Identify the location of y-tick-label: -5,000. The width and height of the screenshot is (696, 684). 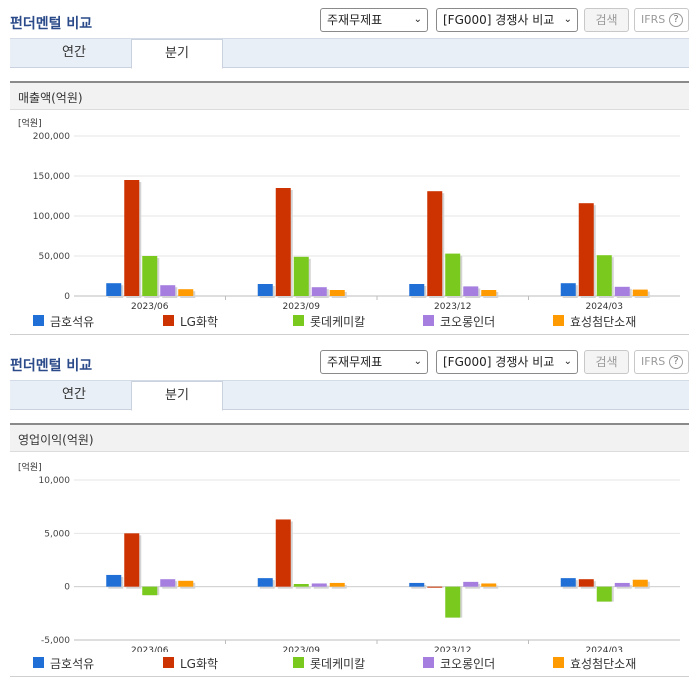
(55, 641).